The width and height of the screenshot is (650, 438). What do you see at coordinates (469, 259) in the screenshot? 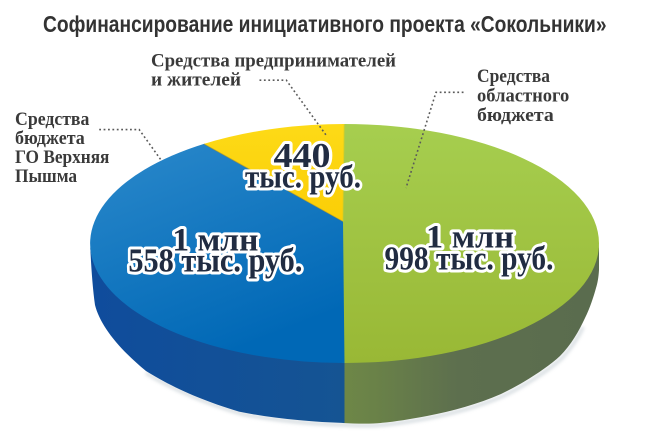
I see `svg-text: 998 тыс. руб.` at bounding box center [469, 259].